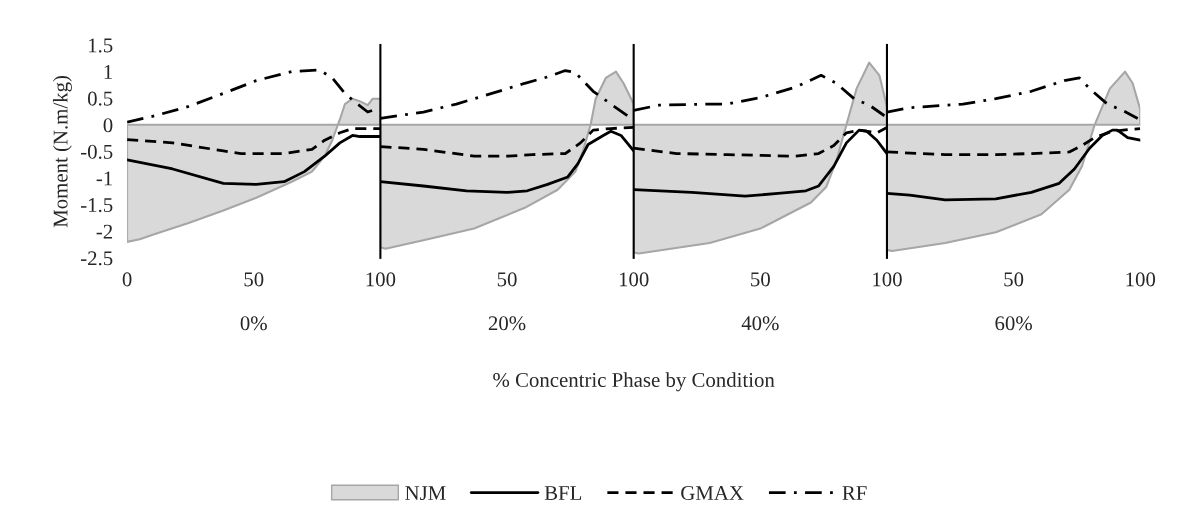  Describe the element at coordinates (62, 151) in the screenshot. I see `y-axis-title: Moment (N.m/kg)` at that location.